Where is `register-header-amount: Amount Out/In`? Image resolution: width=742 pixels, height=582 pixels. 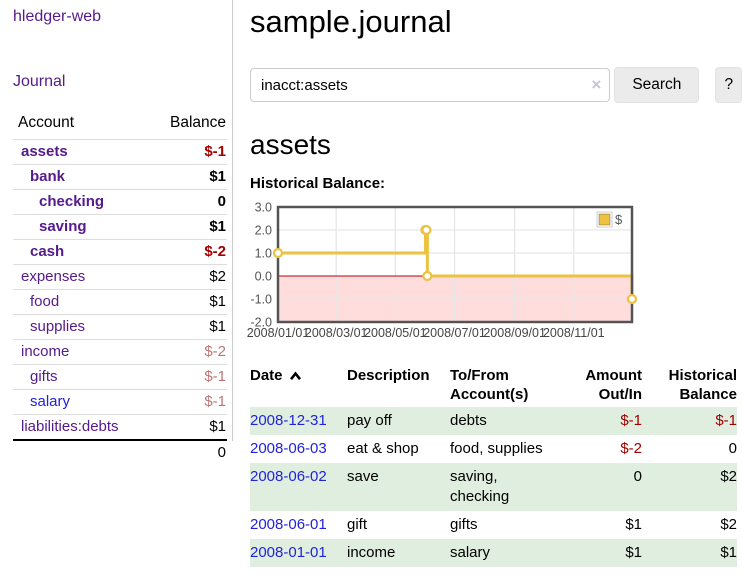
register-header-amount: Amount Out/In is located at coordinates (613, 385).